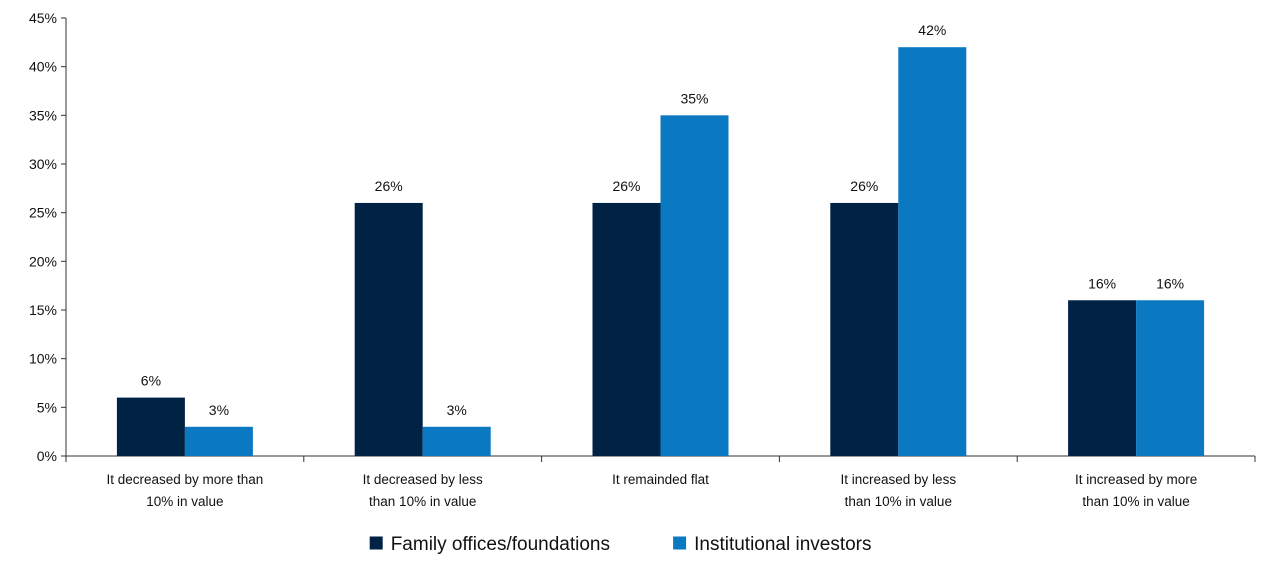  I want to click on y-tick-label: 10%, so click(43, 359).